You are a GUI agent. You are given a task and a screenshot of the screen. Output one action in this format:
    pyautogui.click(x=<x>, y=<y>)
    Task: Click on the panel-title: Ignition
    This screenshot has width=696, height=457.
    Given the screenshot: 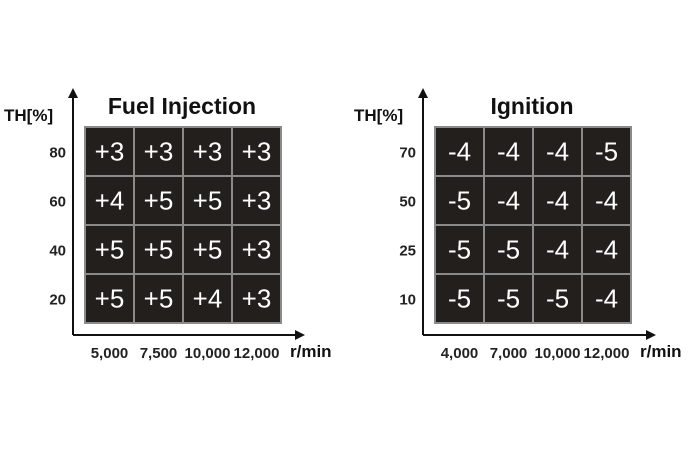 What is the action you would take?
    pyautogui.click(x=531, y=106)
    